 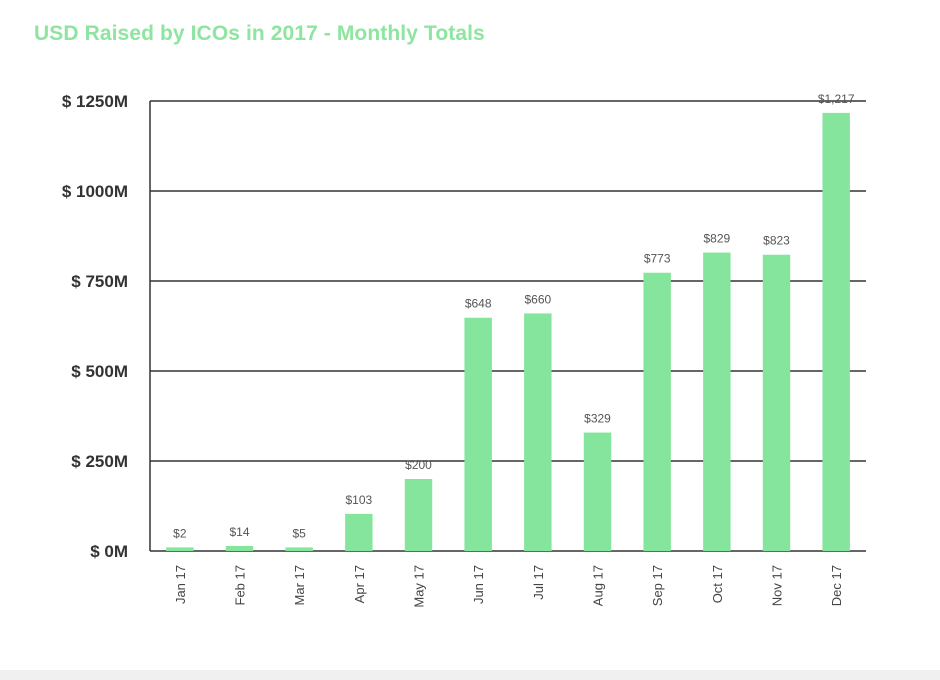 What do you see at coordinates (657, 259) in the screenshot?
I see `data-label: $773` at bounding box center [657, 259].